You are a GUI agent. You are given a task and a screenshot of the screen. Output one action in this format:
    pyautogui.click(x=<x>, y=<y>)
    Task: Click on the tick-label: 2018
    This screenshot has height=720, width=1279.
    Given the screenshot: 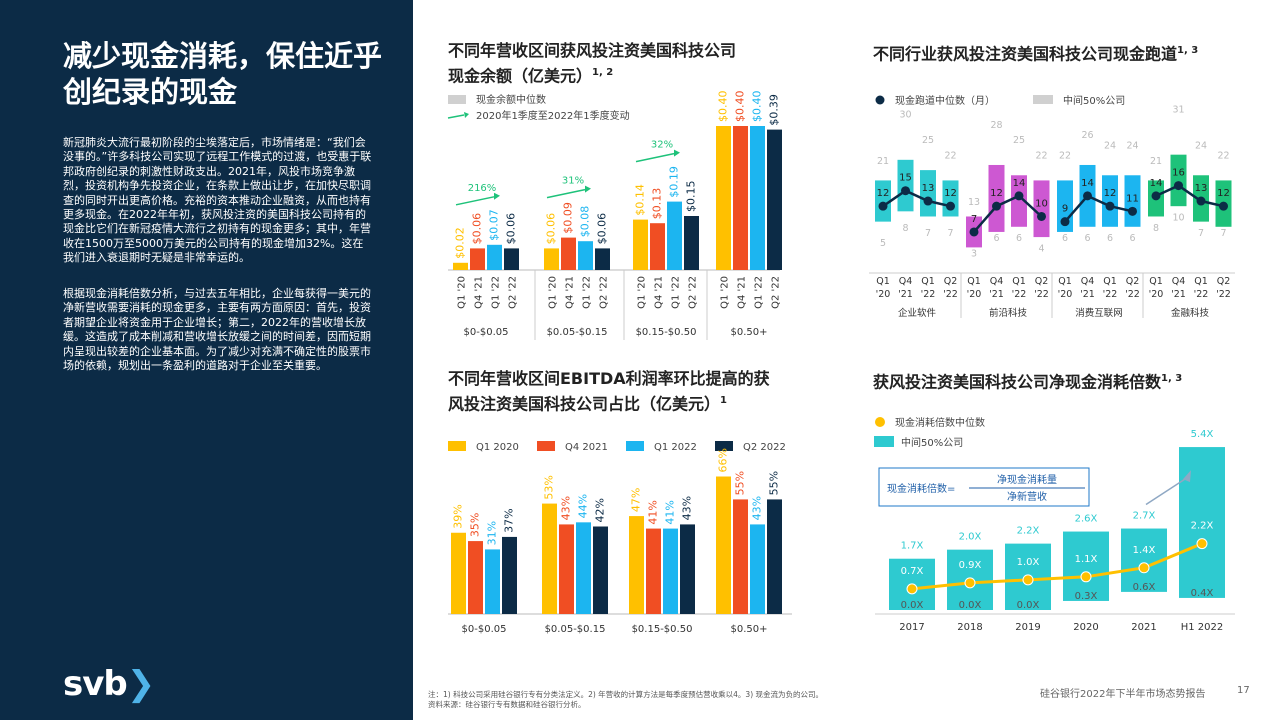 What is the action you would take?
    pyautogui.click(x=969, y=627)
    